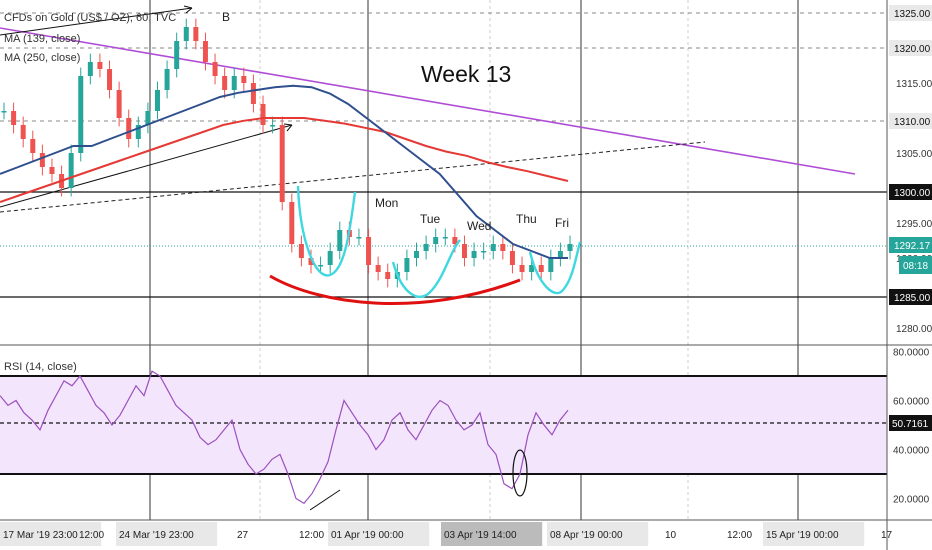  I want to click on badge-last-bg, so click(910, 245).